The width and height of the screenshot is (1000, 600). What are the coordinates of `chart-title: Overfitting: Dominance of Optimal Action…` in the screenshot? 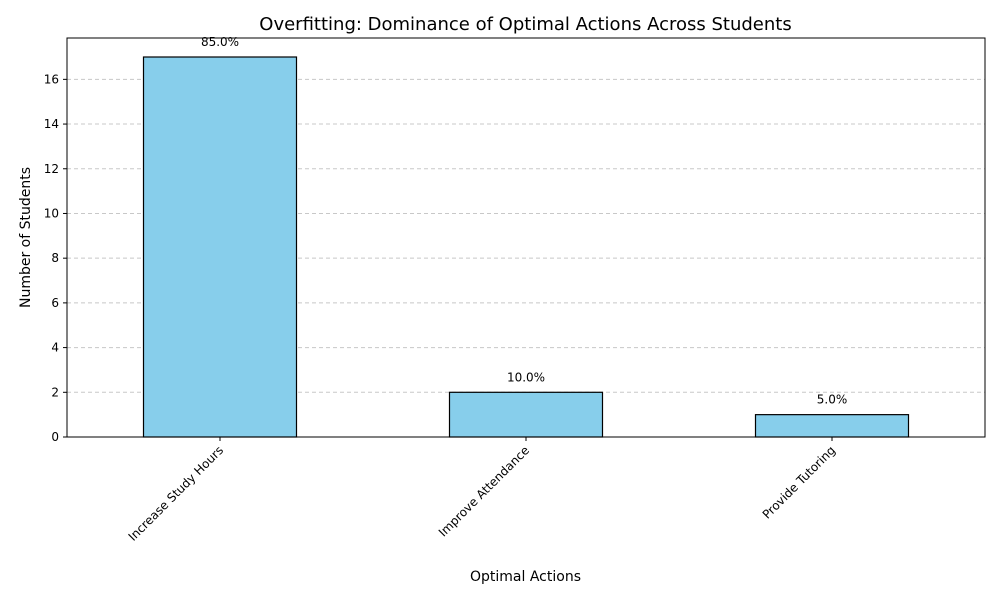 It's located at (525, 24).